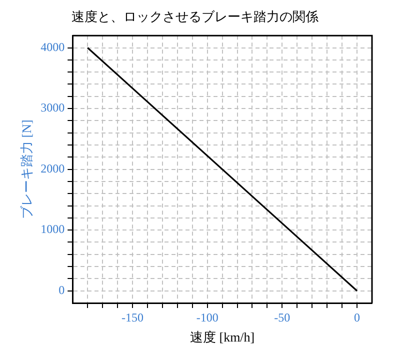 The height and width of the screenshot is (360, 398). What do you see at coordinates (195, 16) in the screenshot?
I see `chart-title: 速度と、ロックさせるブレーキ踏力の関係` at bounding box center [195, 16].